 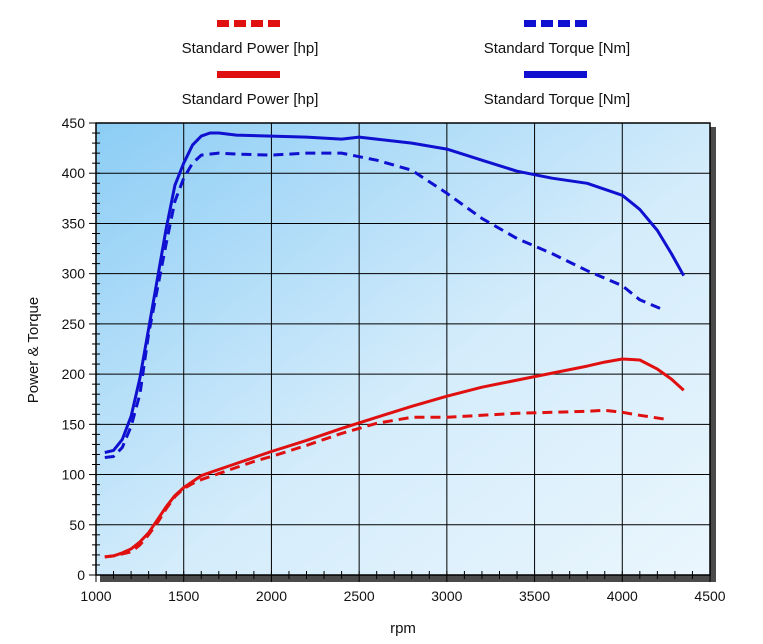 I want to click on x-tick-label: 1500, so click(x=183, y=596).